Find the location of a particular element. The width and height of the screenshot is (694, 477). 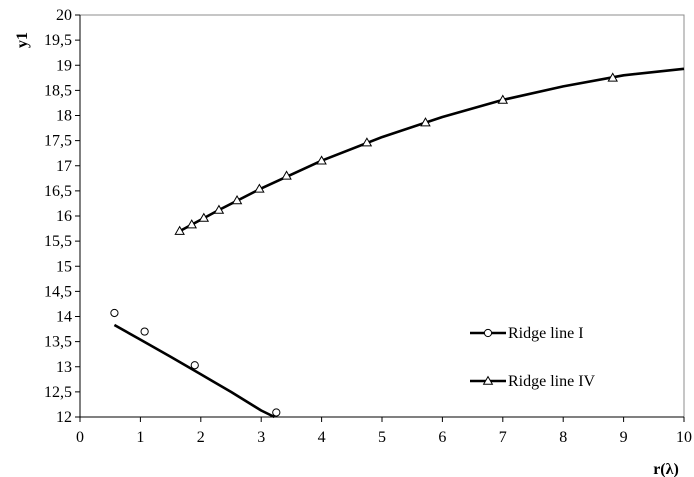

y-tick-label: 16,5 is located at coordinates (58, 191).